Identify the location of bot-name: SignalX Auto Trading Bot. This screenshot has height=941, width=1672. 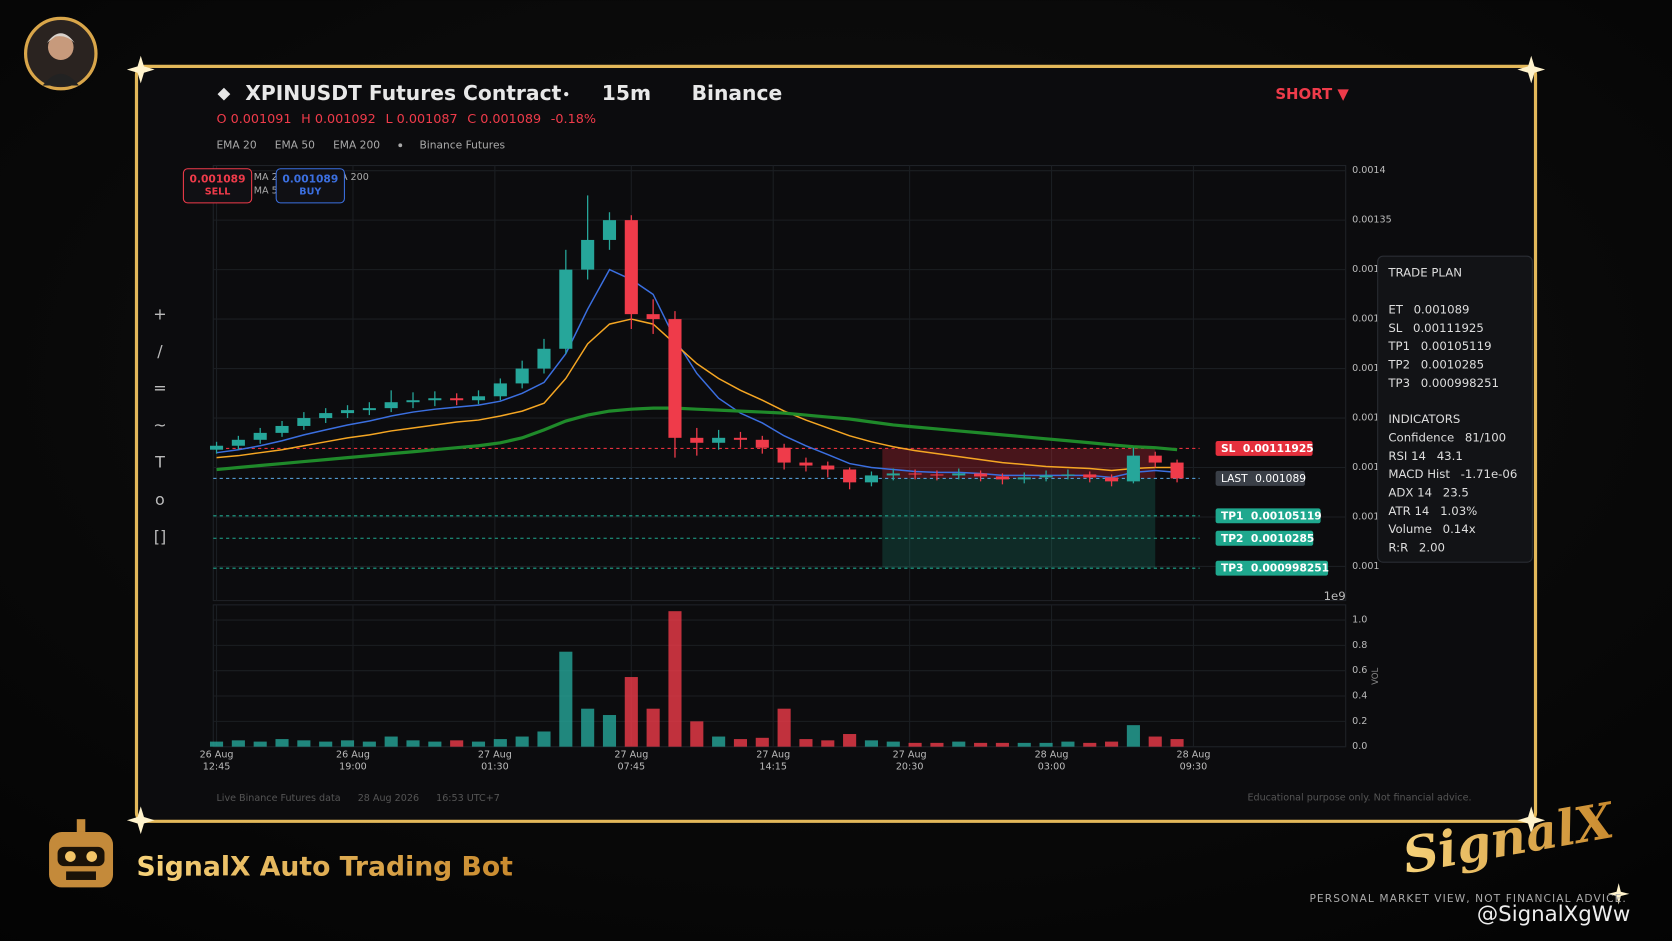
(324, 867).